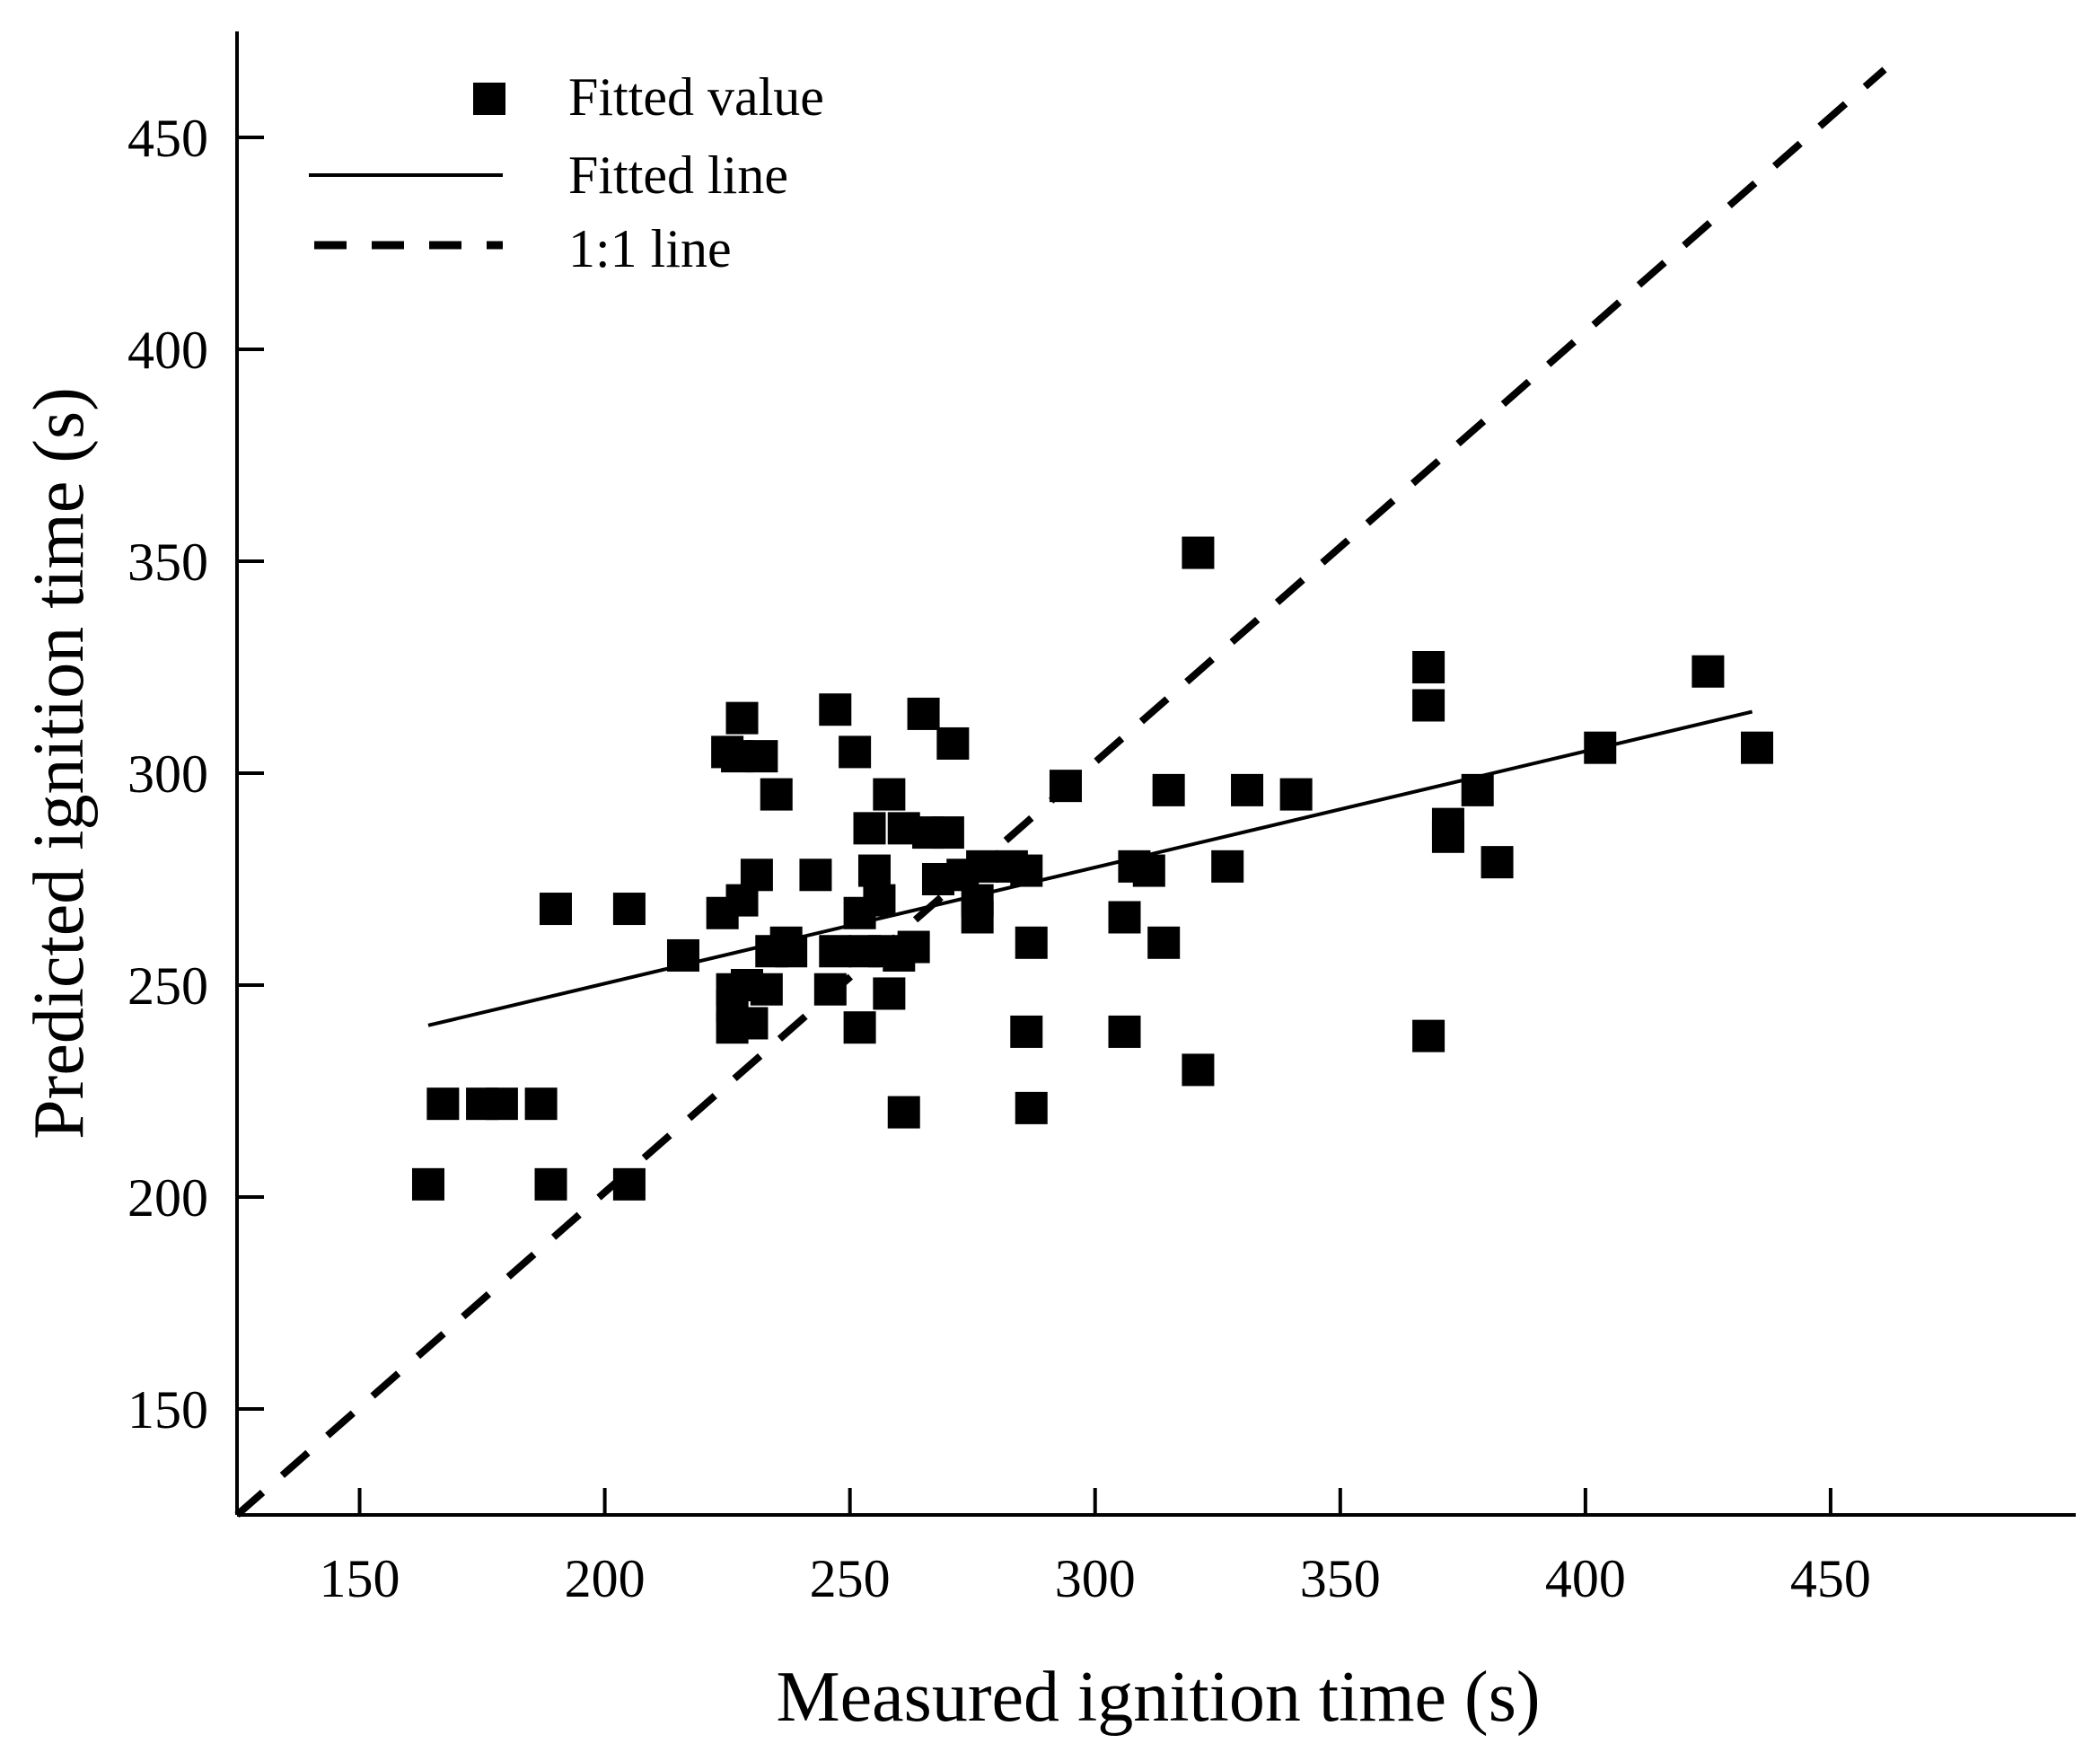  Describe the element at coordinates (678, 175) in the screenshot. I see `legend-label-fitted-line: Fitted line` at that location.